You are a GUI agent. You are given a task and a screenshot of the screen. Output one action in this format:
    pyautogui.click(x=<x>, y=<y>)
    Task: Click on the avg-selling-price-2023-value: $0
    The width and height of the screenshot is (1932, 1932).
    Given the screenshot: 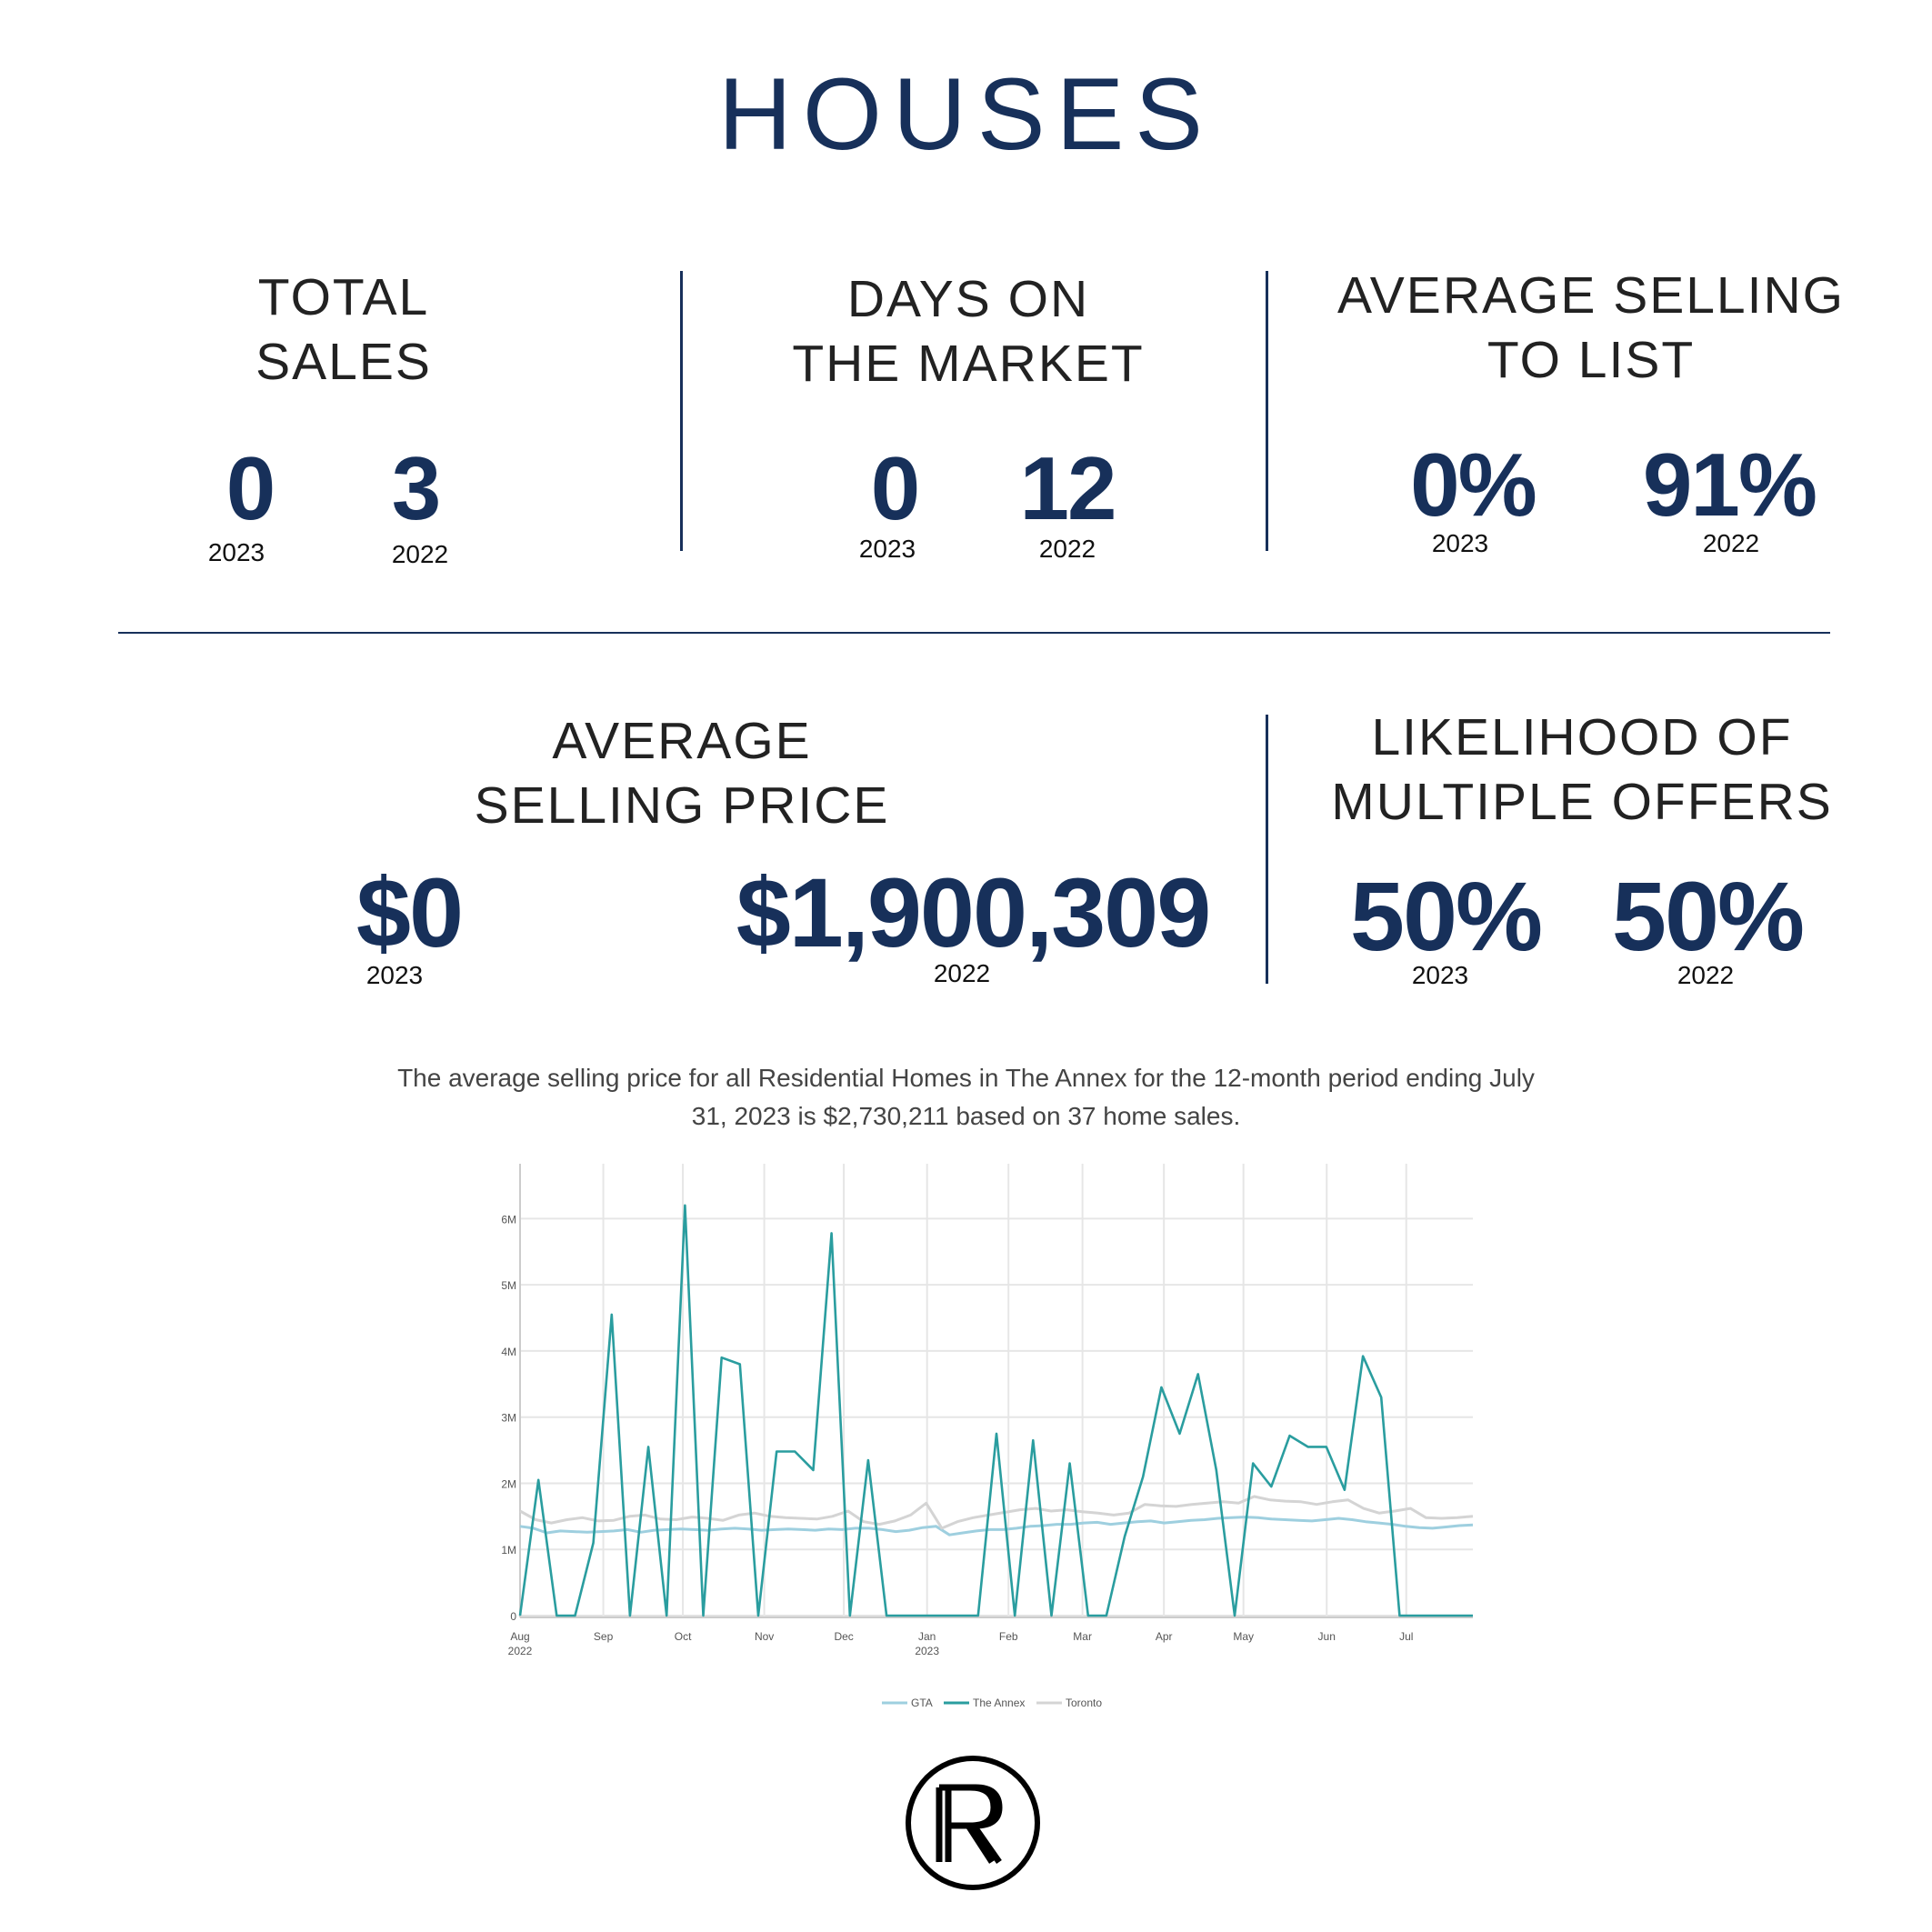 What is the action you would take?
    pyautogui.click(x=409, y=912)
    